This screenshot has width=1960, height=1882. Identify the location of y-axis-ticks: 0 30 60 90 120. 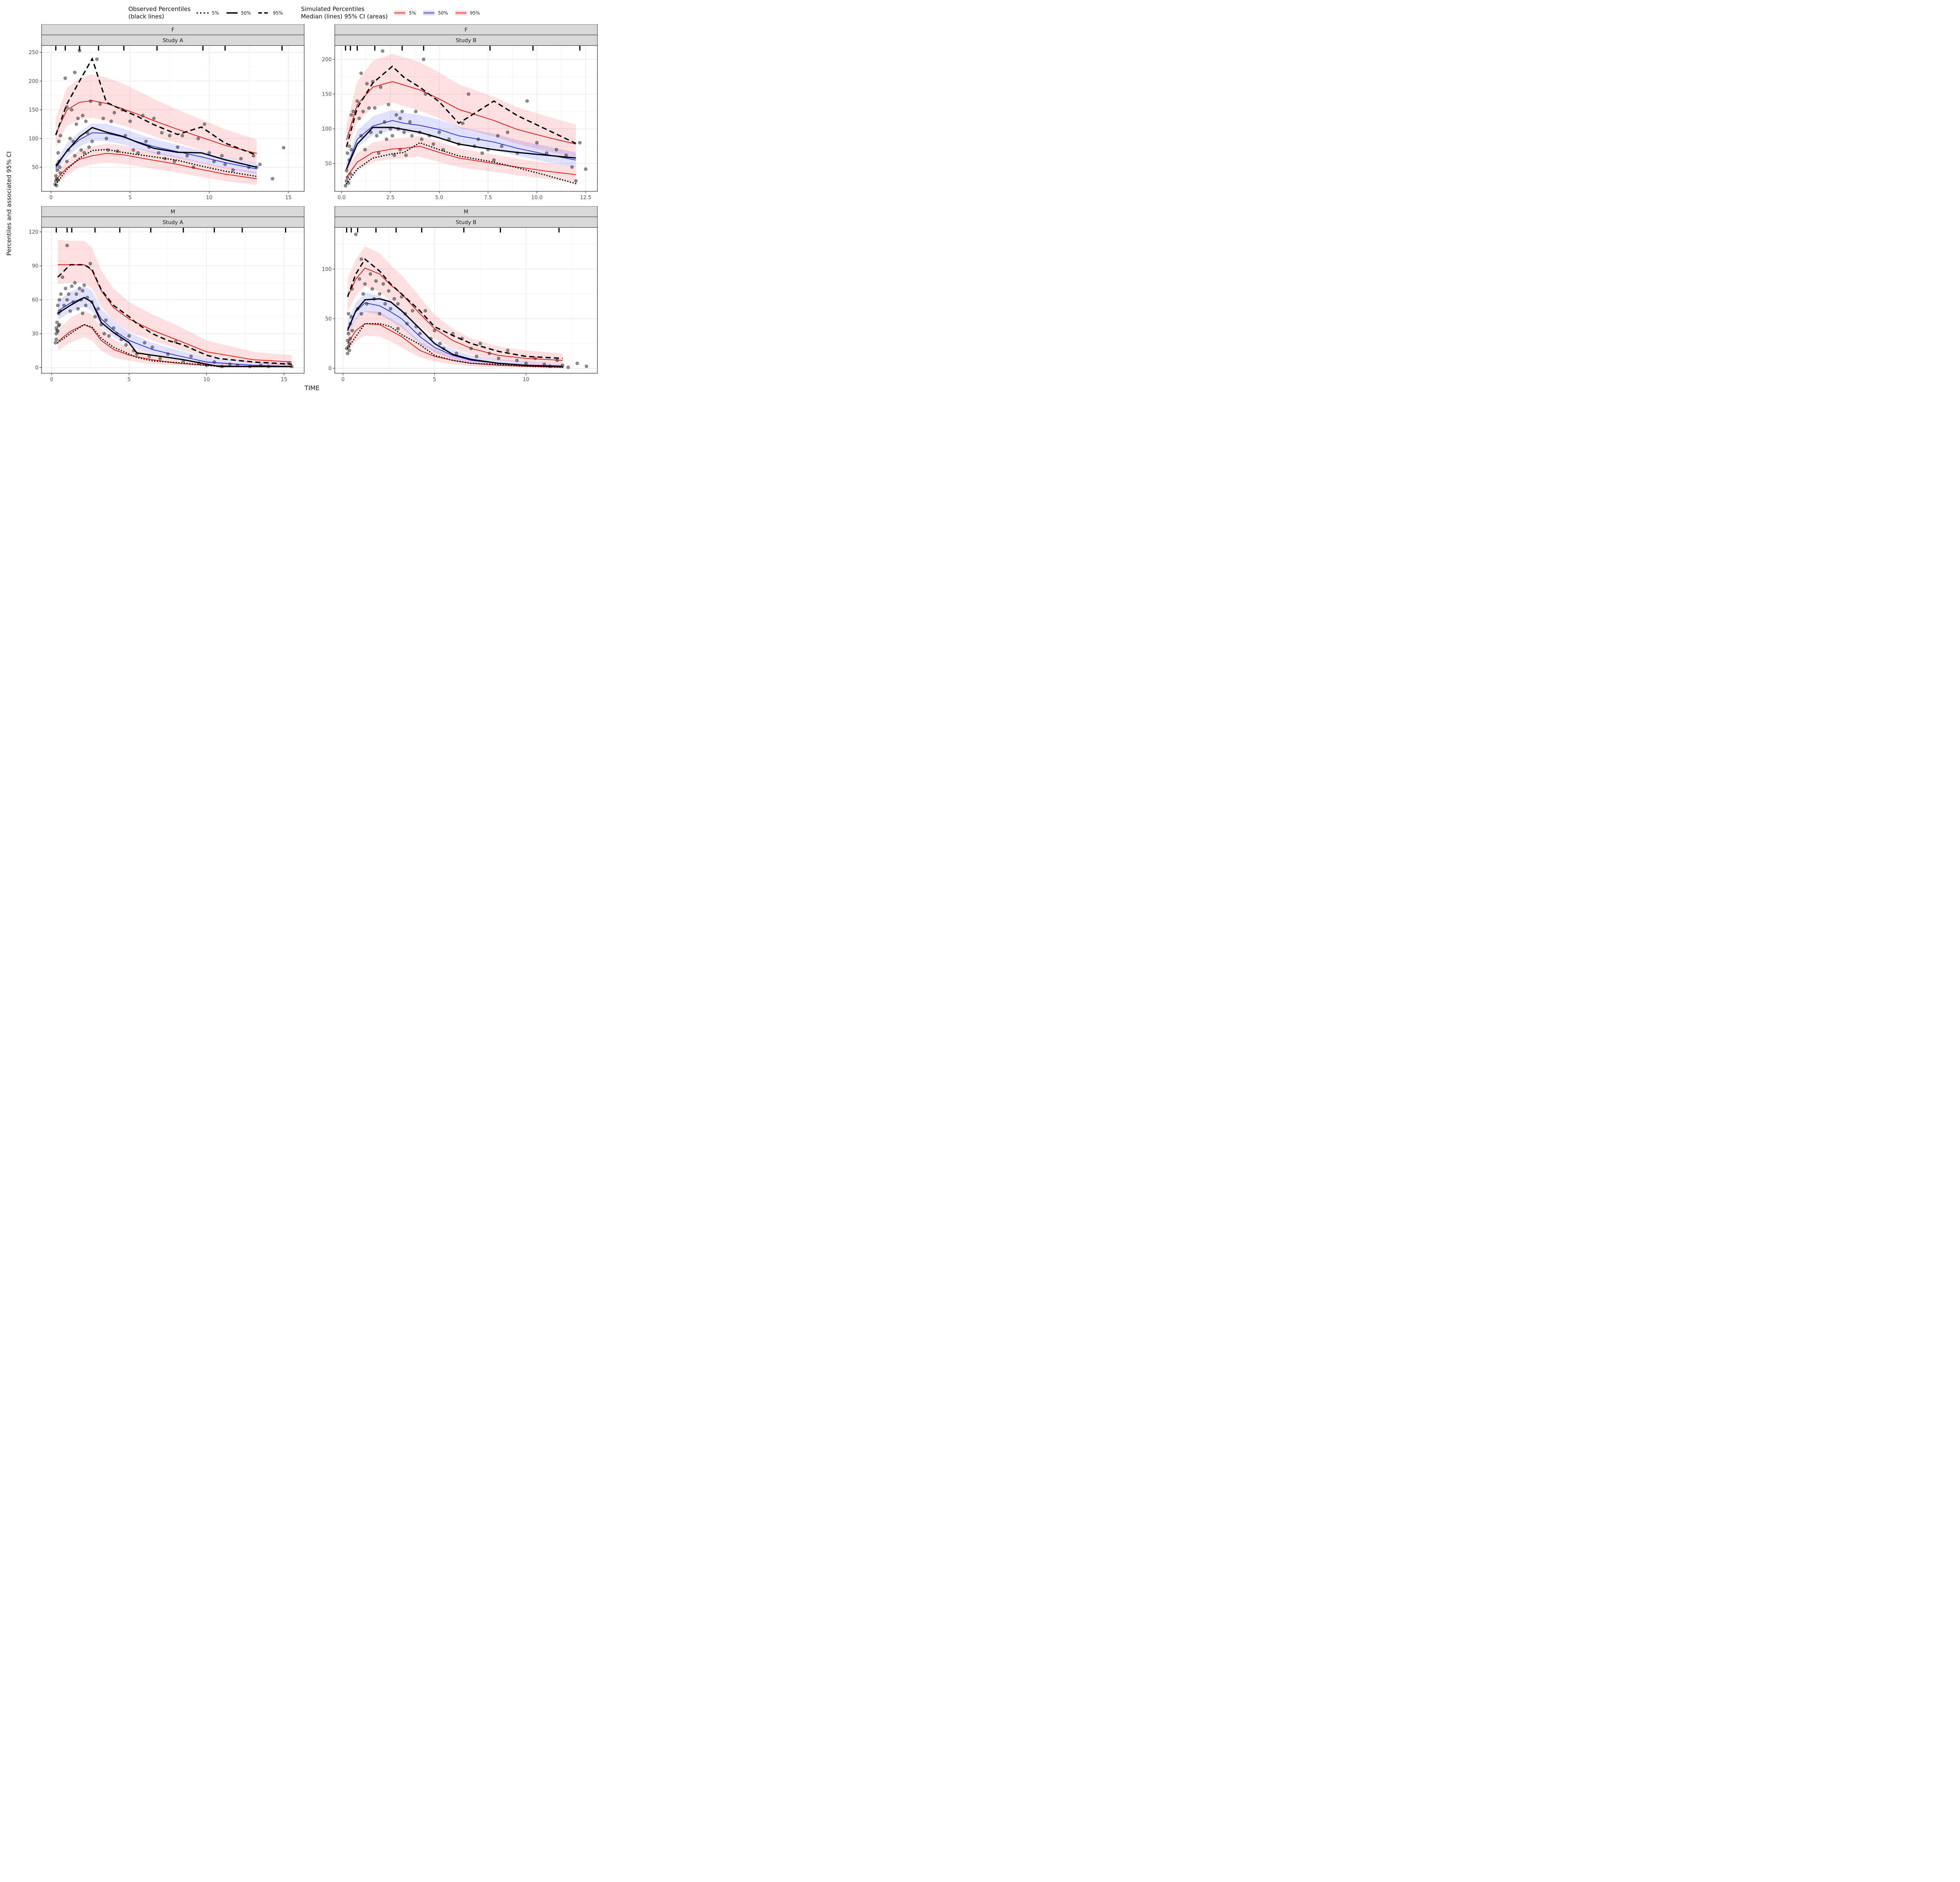
(35, 300).